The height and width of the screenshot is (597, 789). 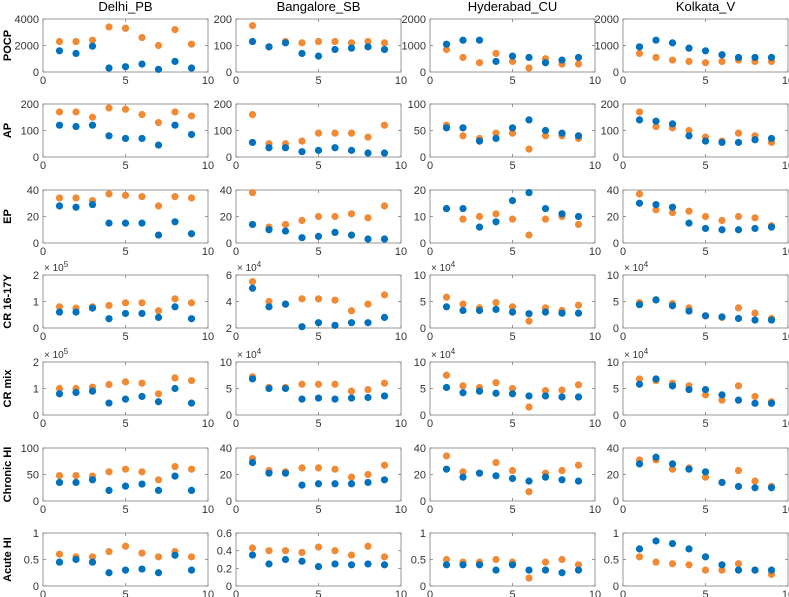 What do you see at coordinates (420, 132) in the screenshot?
I see `y-tick-label: 50` at bounding box center [420, 132].